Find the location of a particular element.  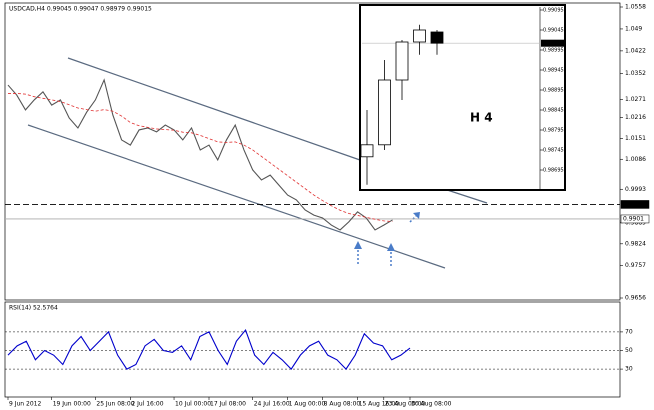

current-label: 0.99012 is located at coordinates (553, 44).